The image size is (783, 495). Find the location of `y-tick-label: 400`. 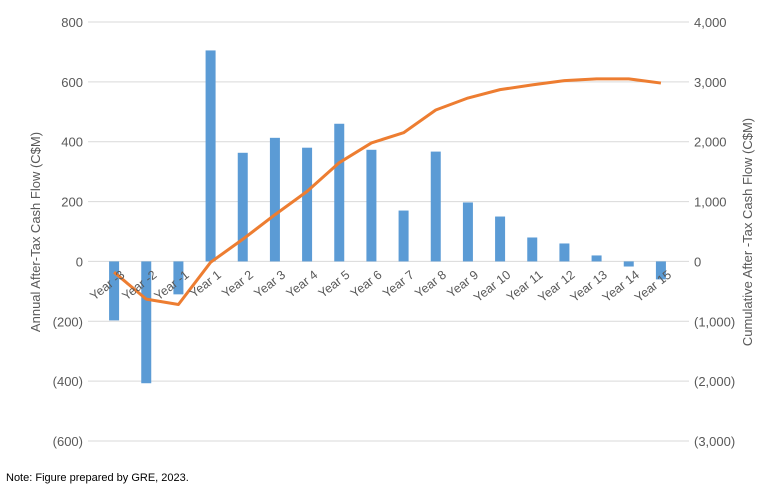

y-tick-label: 400 is located at coordinates (72, 142).